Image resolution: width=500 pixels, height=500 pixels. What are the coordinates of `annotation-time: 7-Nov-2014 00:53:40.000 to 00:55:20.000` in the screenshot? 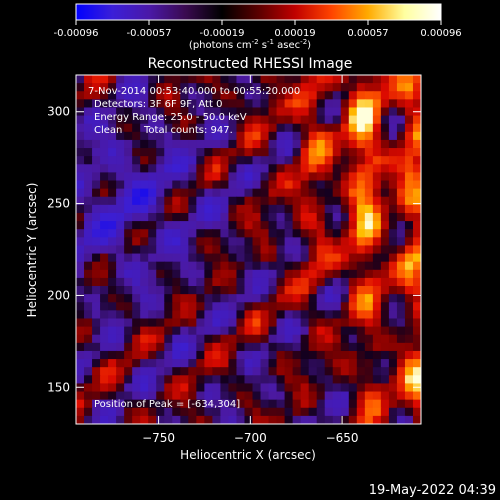 It's located at (194, 91).